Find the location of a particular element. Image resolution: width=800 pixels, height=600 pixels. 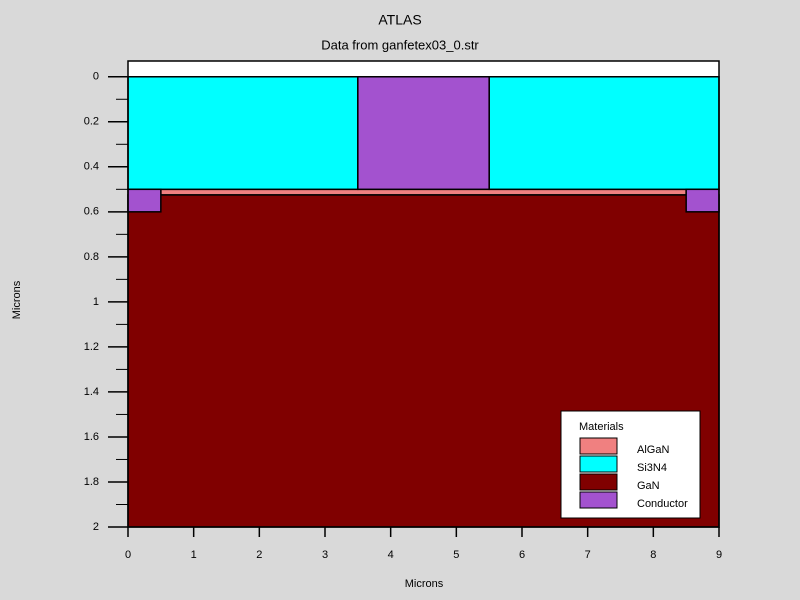

x-tick-label: 8 is located at coordinates (653, 555).